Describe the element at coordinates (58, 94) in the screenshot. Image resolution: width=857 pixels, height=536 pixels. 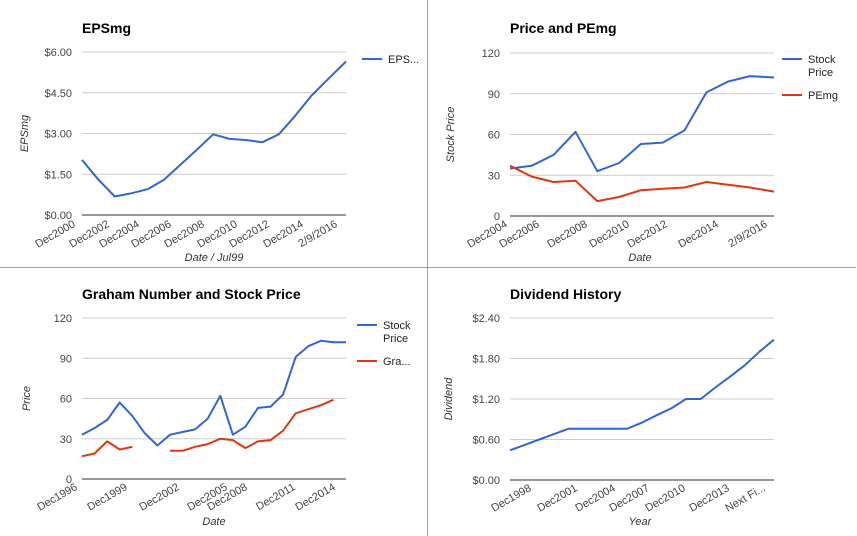
I see `y-tick-label: $4.50` at that location.